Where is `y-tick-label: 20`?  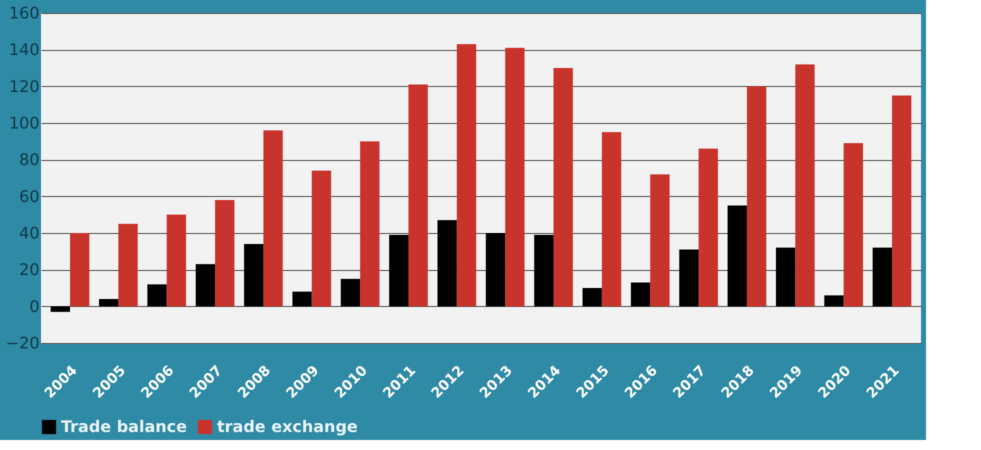 y-tick-label: 20 is located at coordinates (29, 270).